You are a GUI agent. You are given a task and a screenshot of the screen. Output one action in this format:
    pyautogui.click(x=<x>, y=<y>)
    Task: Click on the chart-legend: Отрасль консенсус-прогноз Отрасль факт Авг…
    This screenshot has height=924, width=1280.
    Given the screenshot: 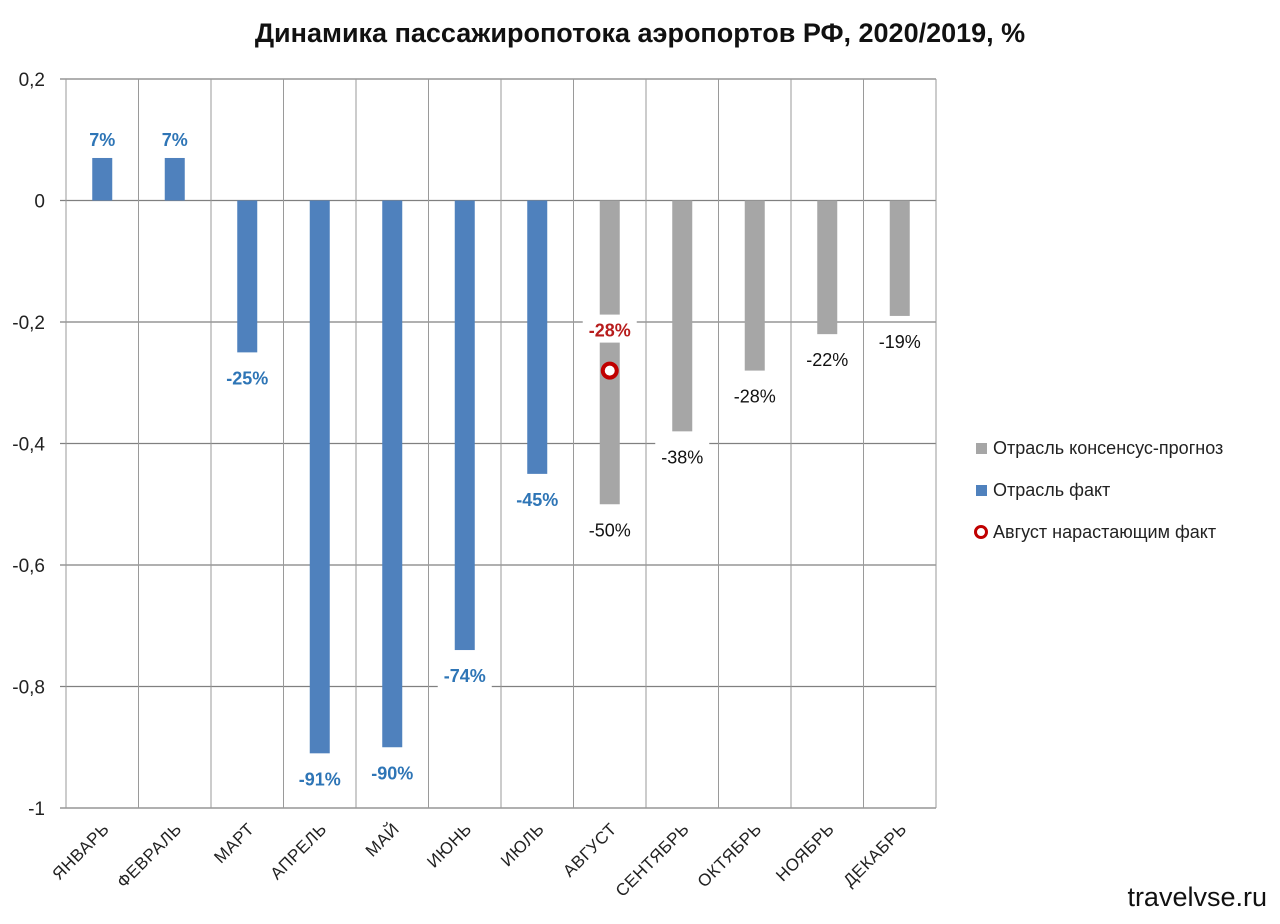 What is the action you would take?
    pyautogui.click(x=1098, y=490)
    